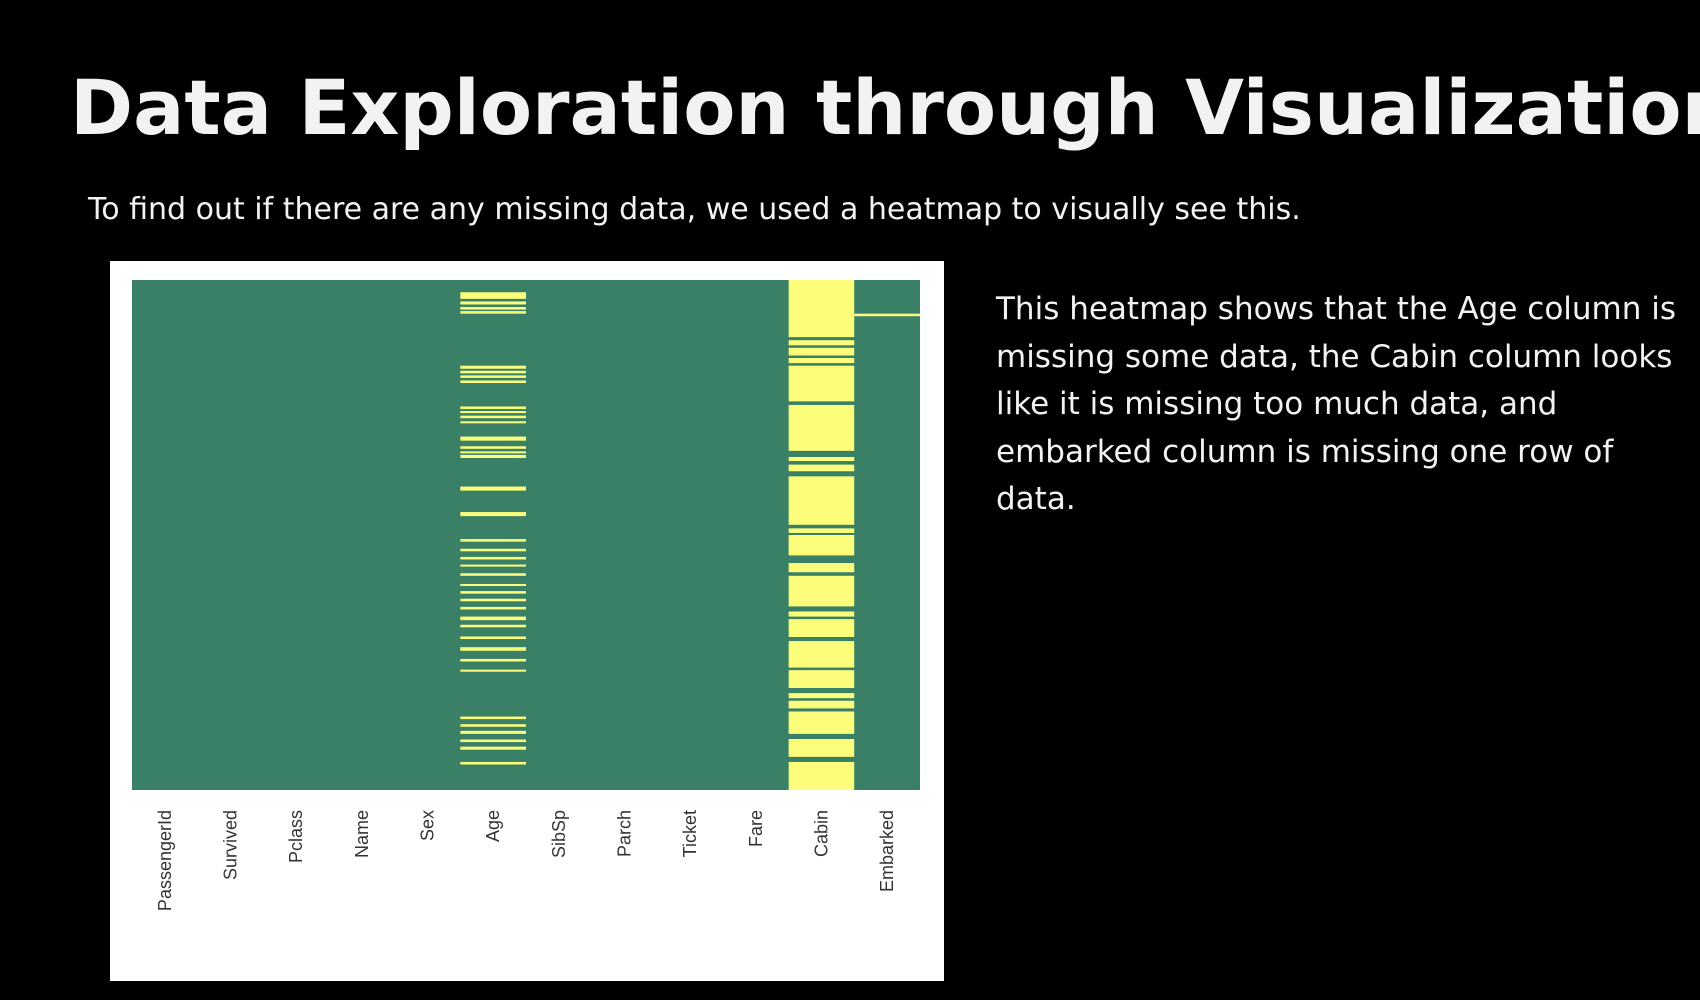  I want to click on x-tick-label-parch: Parch, so click(625, 833).